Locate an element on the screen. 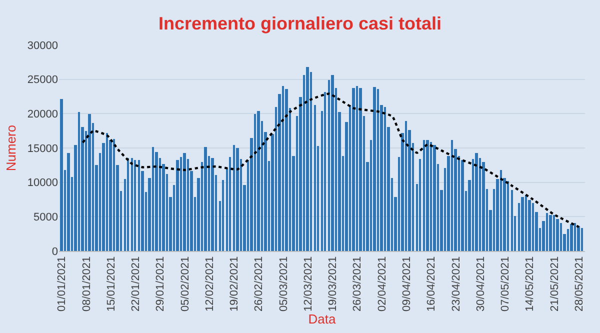 Image resolution: width=600 pixels, height=333 pixels. x-tick-label: 19/02/2021 is located at coordinates (234, 284).